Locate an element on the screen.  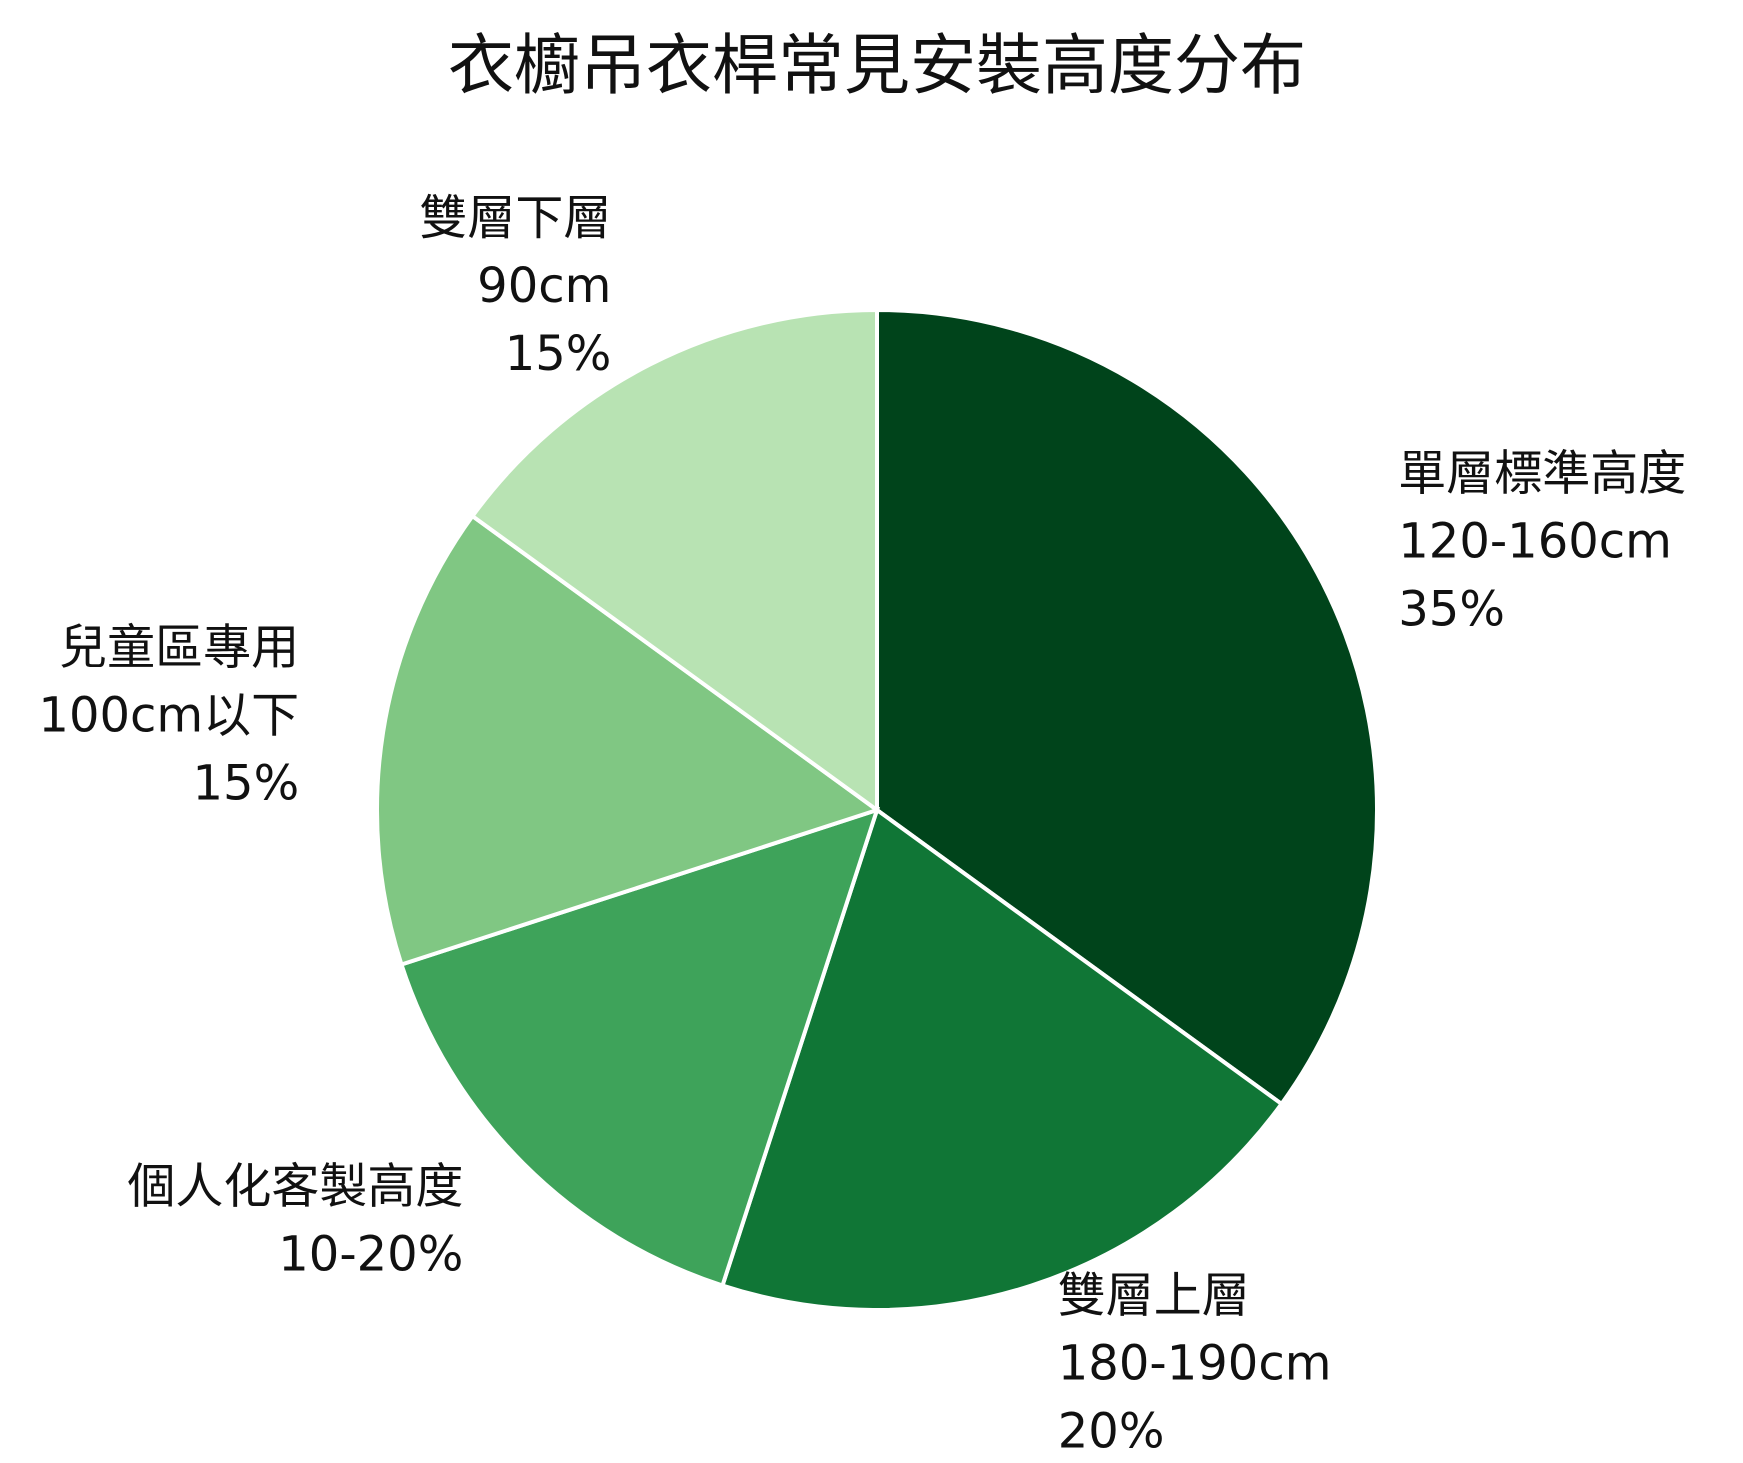
chart-title: 衣櫥吊衣桿常見安裝高度分布 is located at coordinates (877, 65).